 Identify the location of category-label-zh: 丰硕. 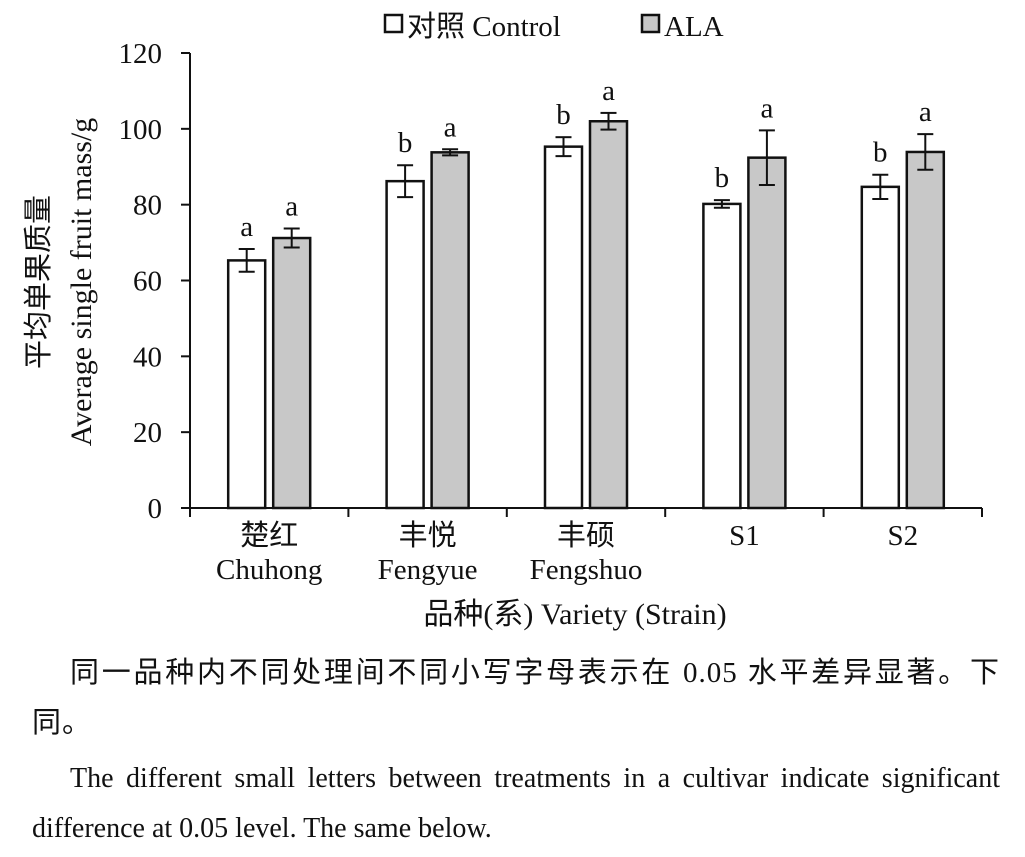
(586, 535).